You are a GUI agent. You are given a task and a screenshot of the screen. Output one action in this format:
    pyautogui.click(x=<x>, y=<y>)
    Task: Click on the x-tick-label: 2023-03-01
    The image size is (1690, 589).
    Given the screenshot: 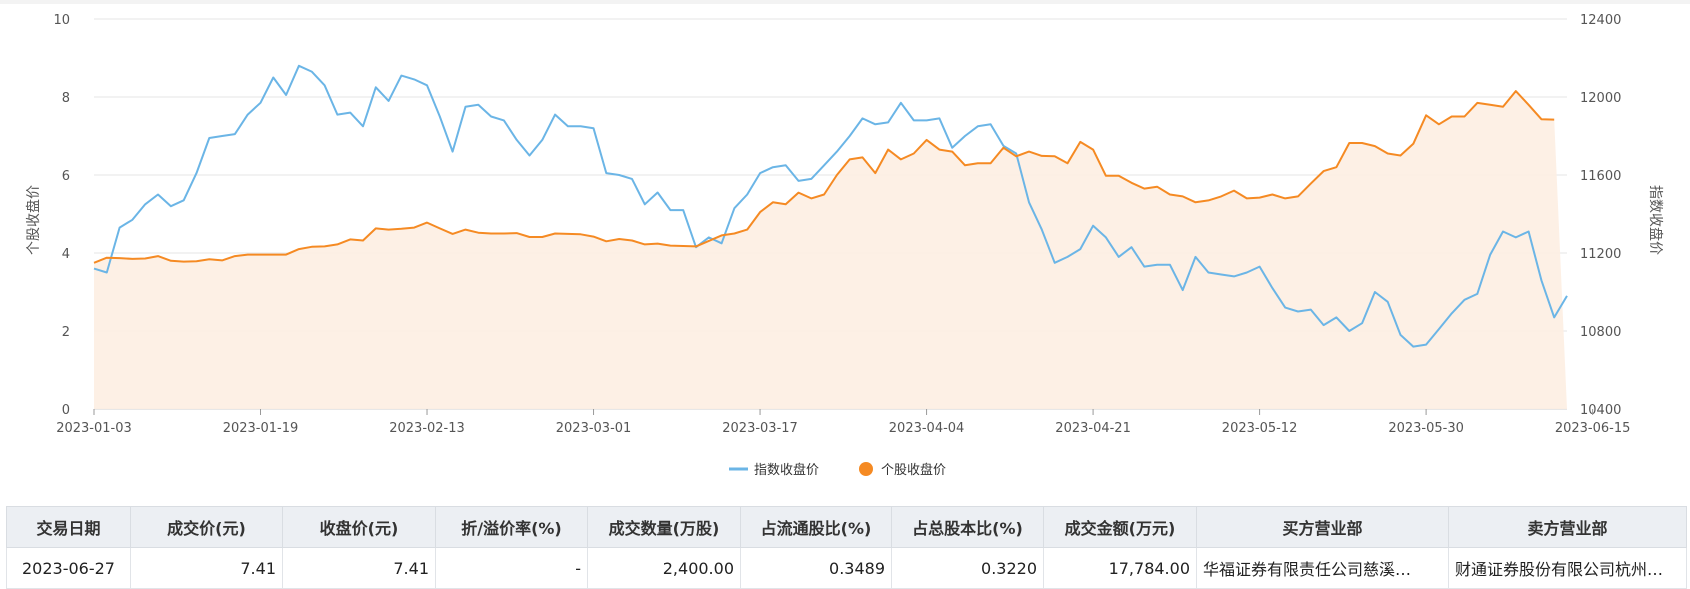 What is the action you would take?
    pyautogui.click(x=594, y=428)
    